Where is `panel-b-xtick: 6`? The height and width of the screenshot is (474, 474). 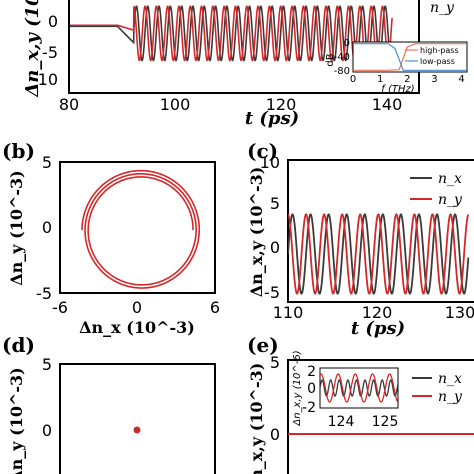
panel-b-xtick: 6 is located at coordinates (215, 307).